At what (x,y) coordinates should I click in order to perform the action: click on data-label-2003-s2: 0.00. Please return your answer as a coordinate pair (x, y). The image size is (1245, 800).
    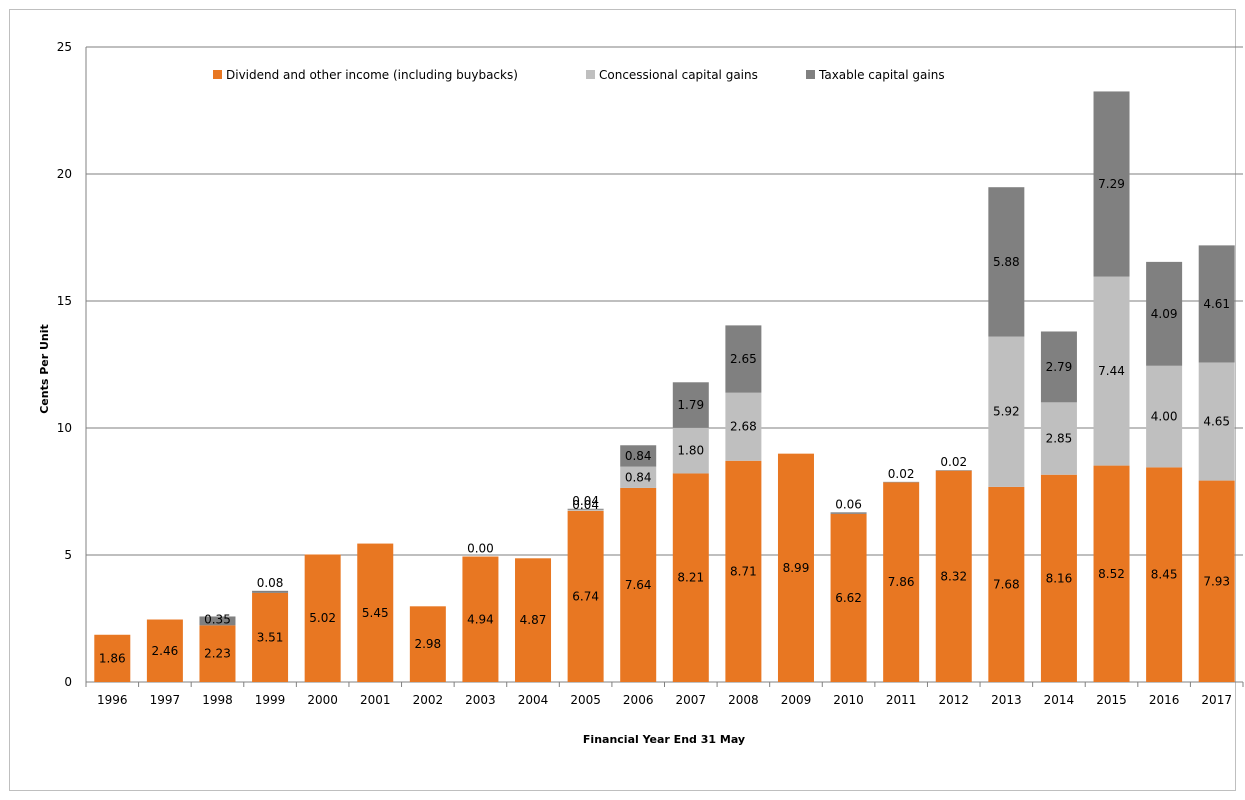
    Looking at the image, I should click on (480, 549).